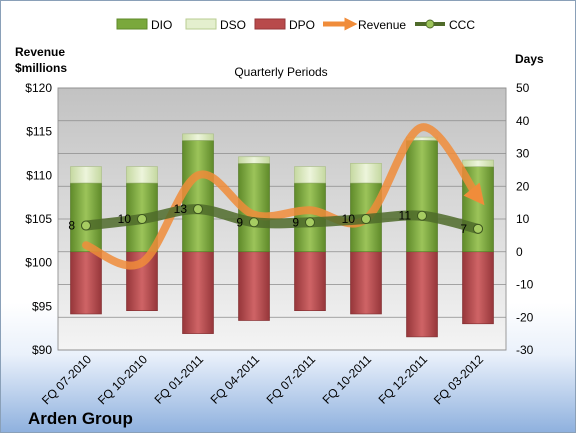 This screenshot has height=434, width=576. What do you see at coordinates (235, 379) in the screenshot?
I see `x-axis-tick-label: FQ 04-2011` at bounding box center [235, 379].